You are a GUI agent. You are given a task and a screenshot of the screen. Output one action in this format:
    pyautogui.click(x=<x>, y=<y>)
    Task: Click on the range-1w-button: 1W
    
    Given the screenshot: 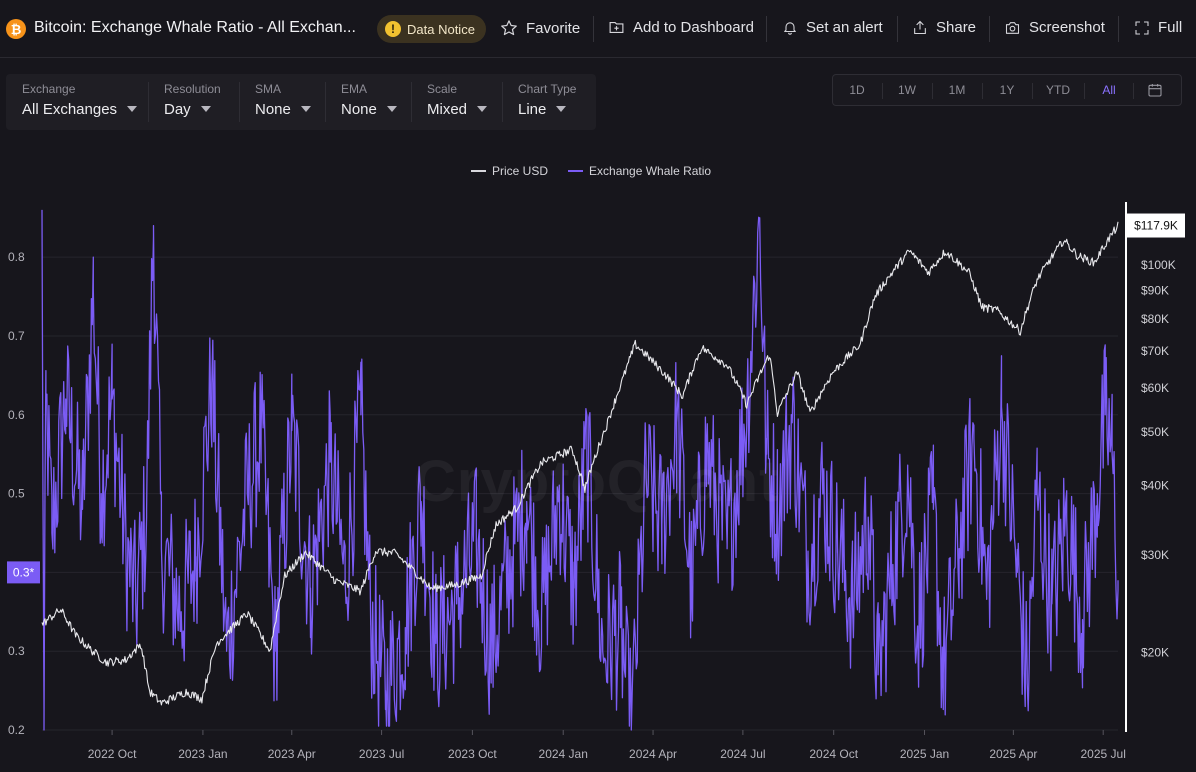 What is the action you would take?
    pyautogui.click(x=907, y=90)
    